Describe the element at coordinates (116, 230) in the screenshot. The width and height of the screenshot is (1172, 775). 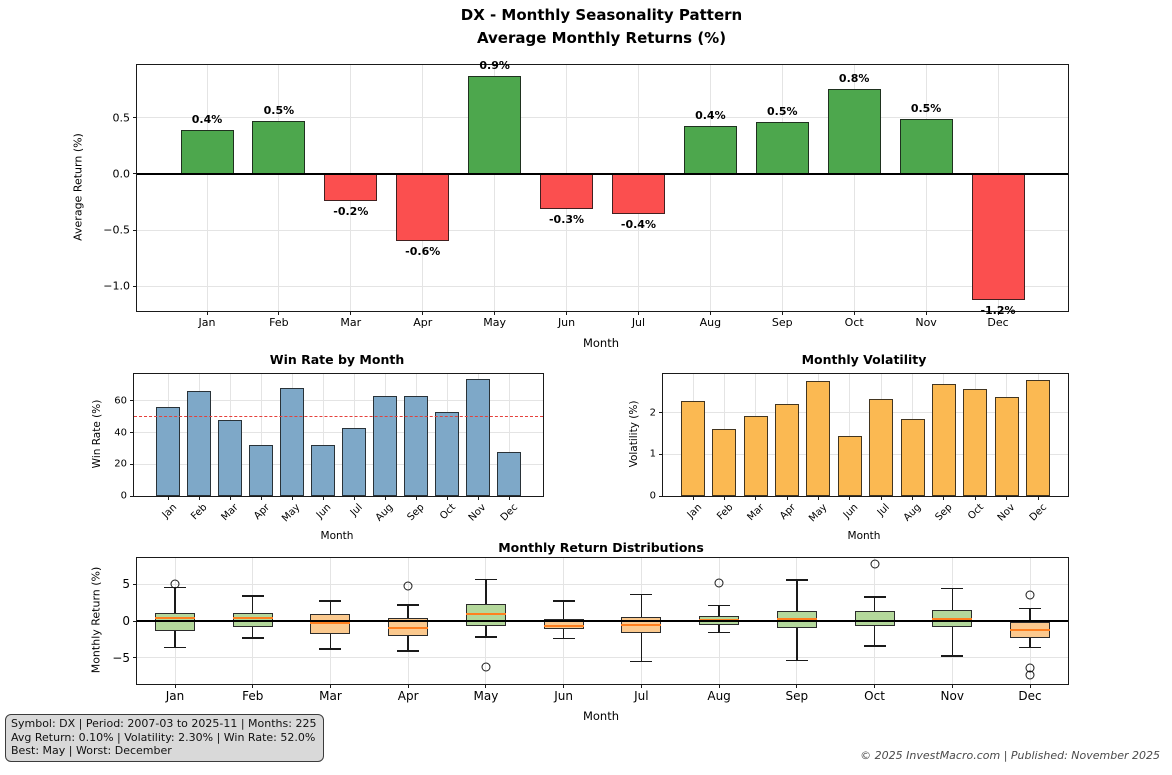
I see `y-tick-label: −0.5` at that location.